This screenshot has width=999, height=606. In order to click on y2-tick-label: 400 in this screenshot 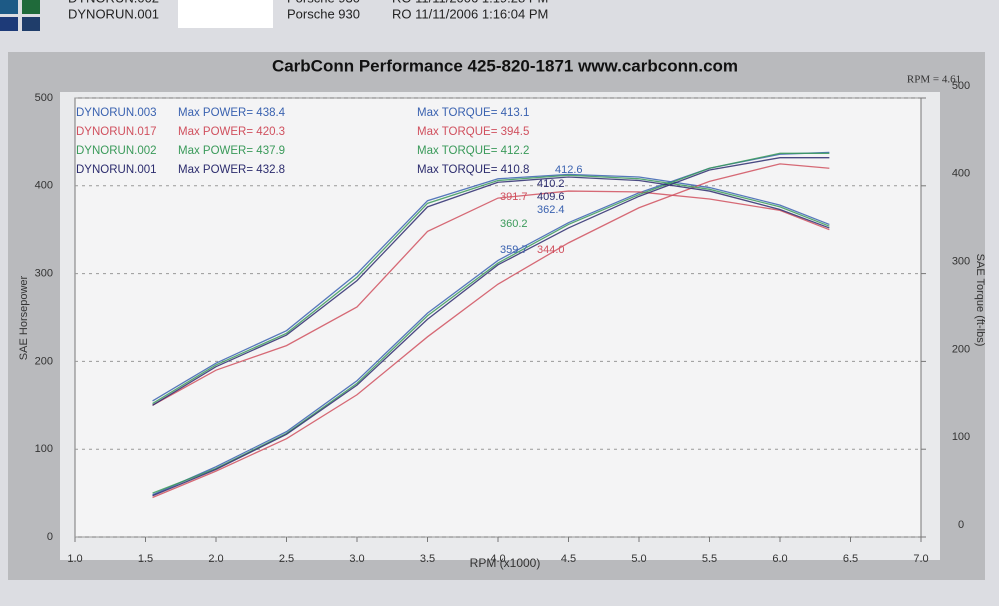, I will do `click(961, 174)`.